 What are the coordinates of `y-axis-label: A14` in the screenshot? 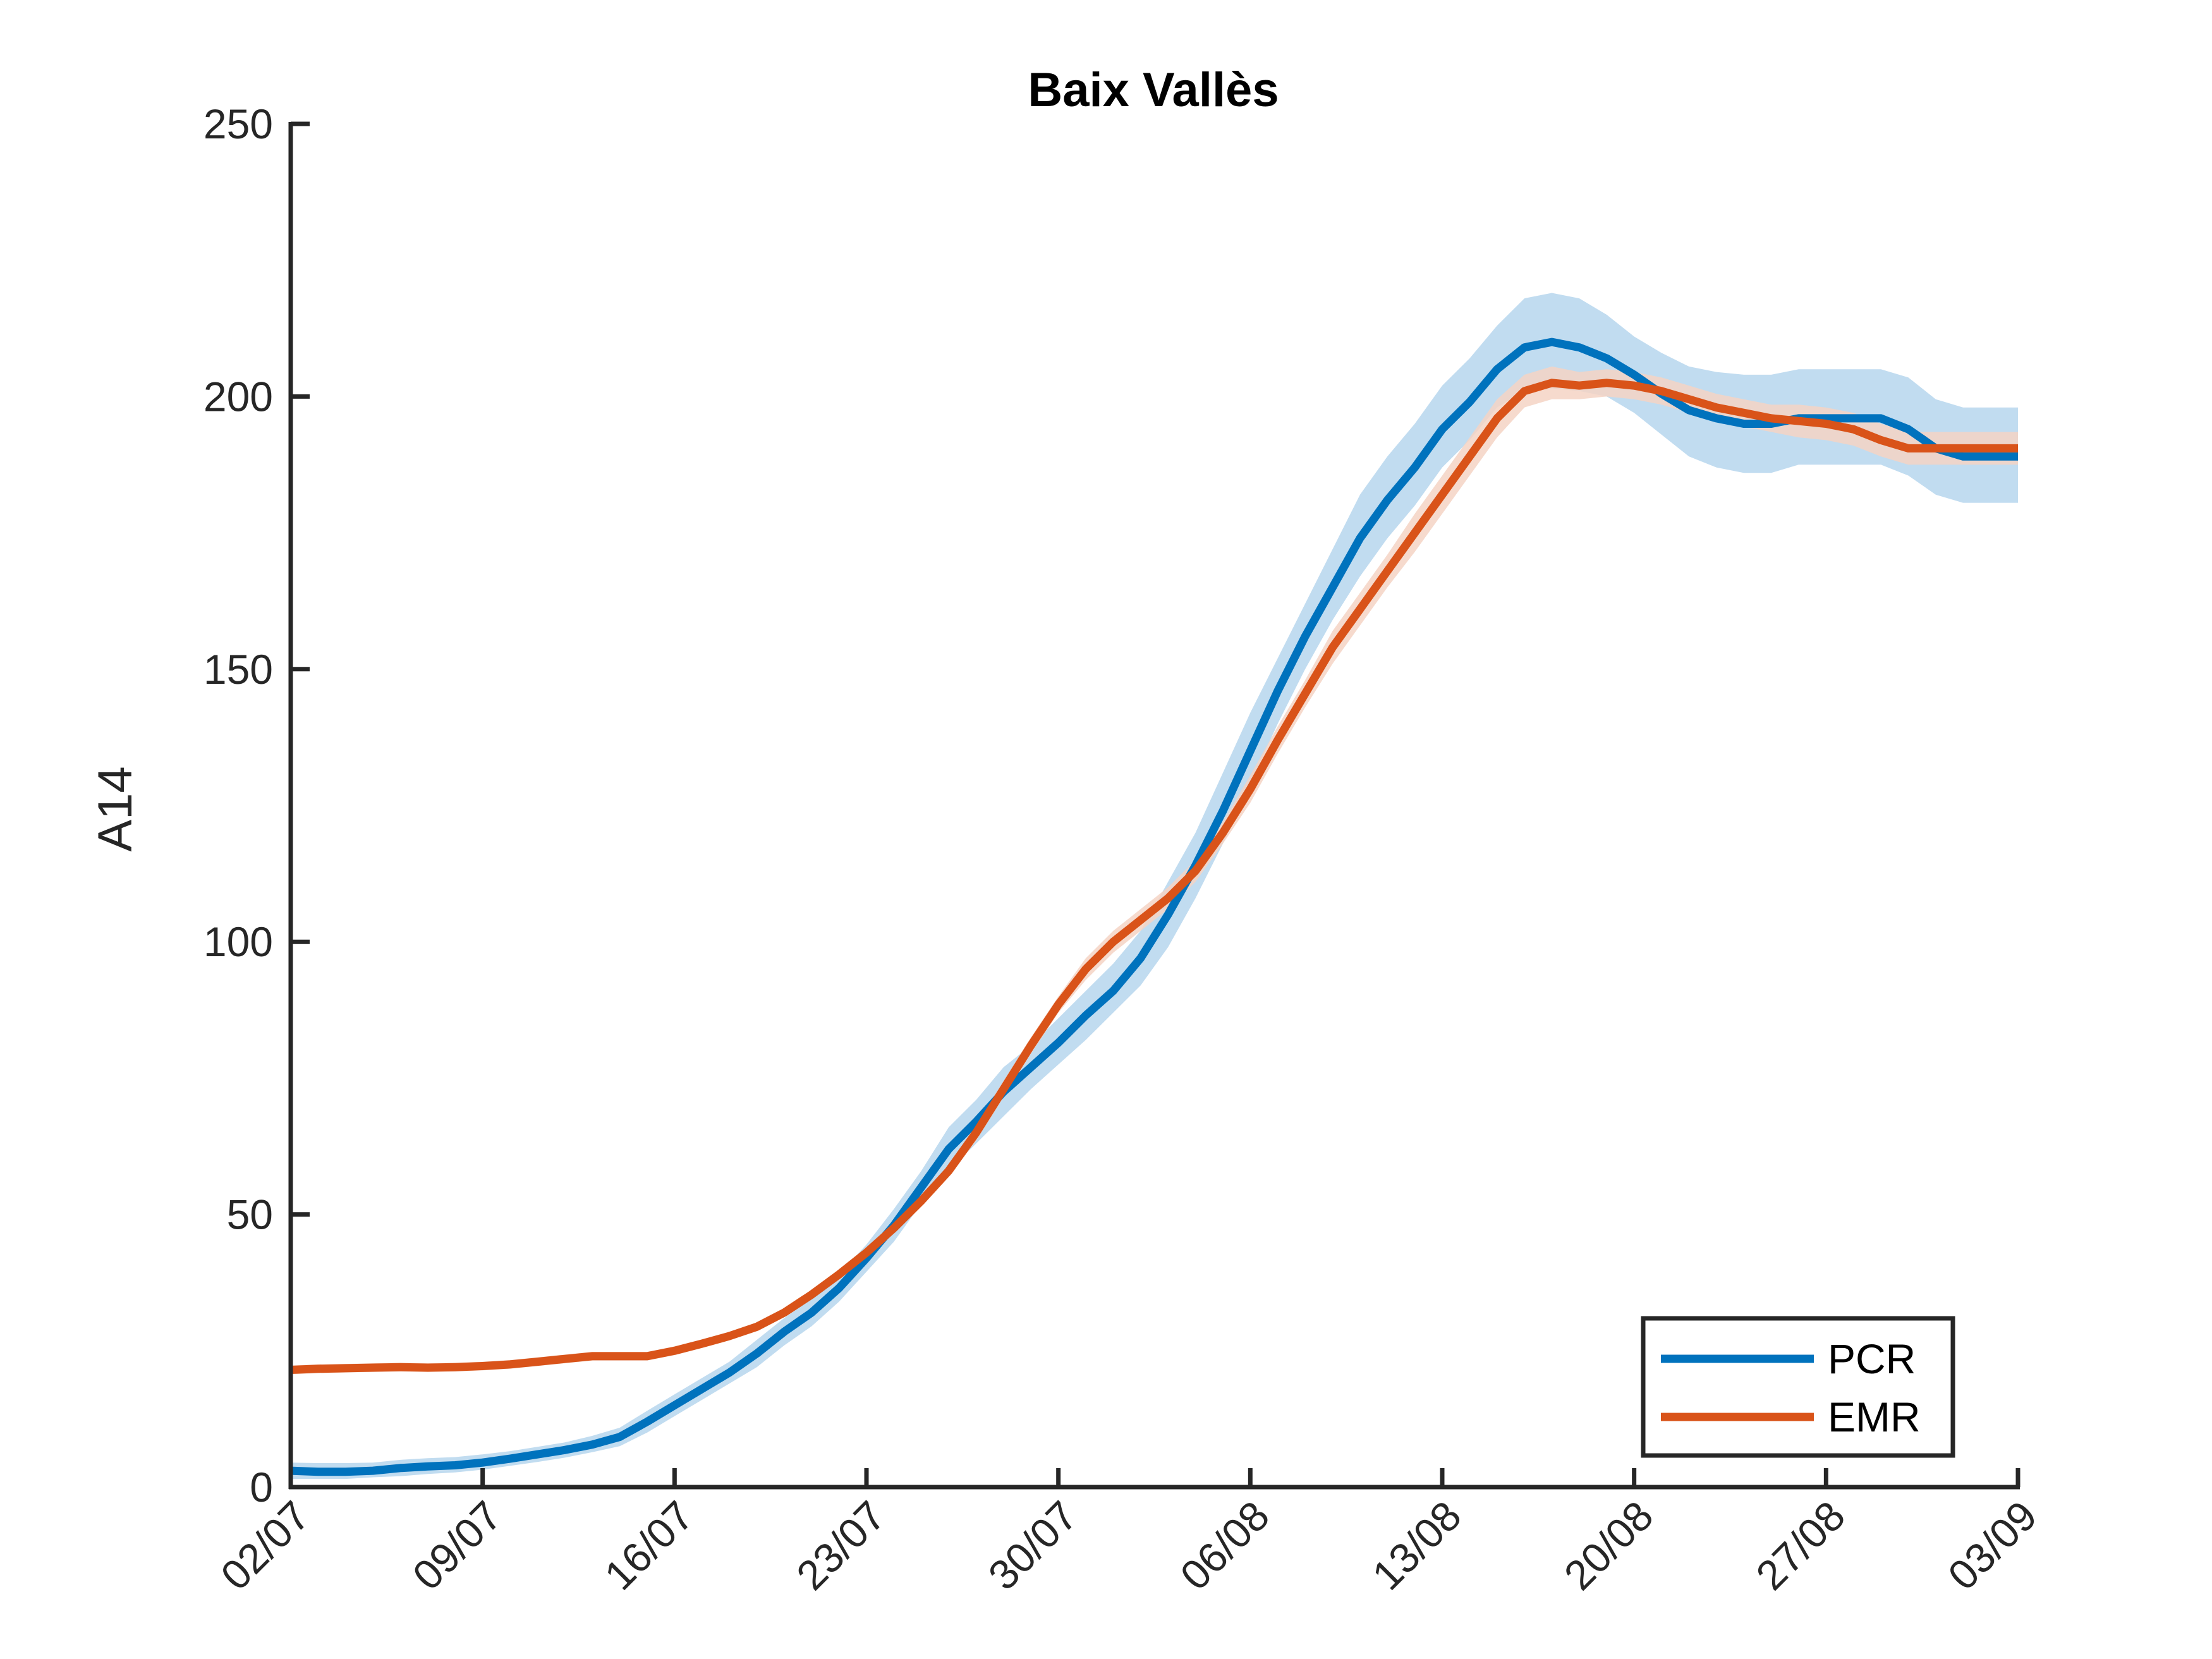 It's located at (115, 808).